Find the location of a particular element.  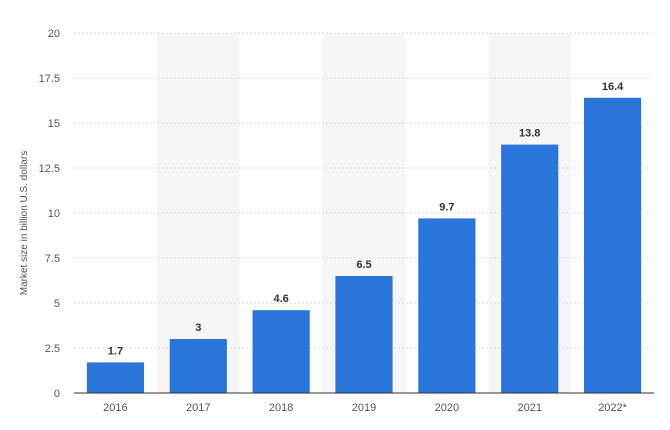

x-tick-label: 2018 is located at coordinates (281, 408).